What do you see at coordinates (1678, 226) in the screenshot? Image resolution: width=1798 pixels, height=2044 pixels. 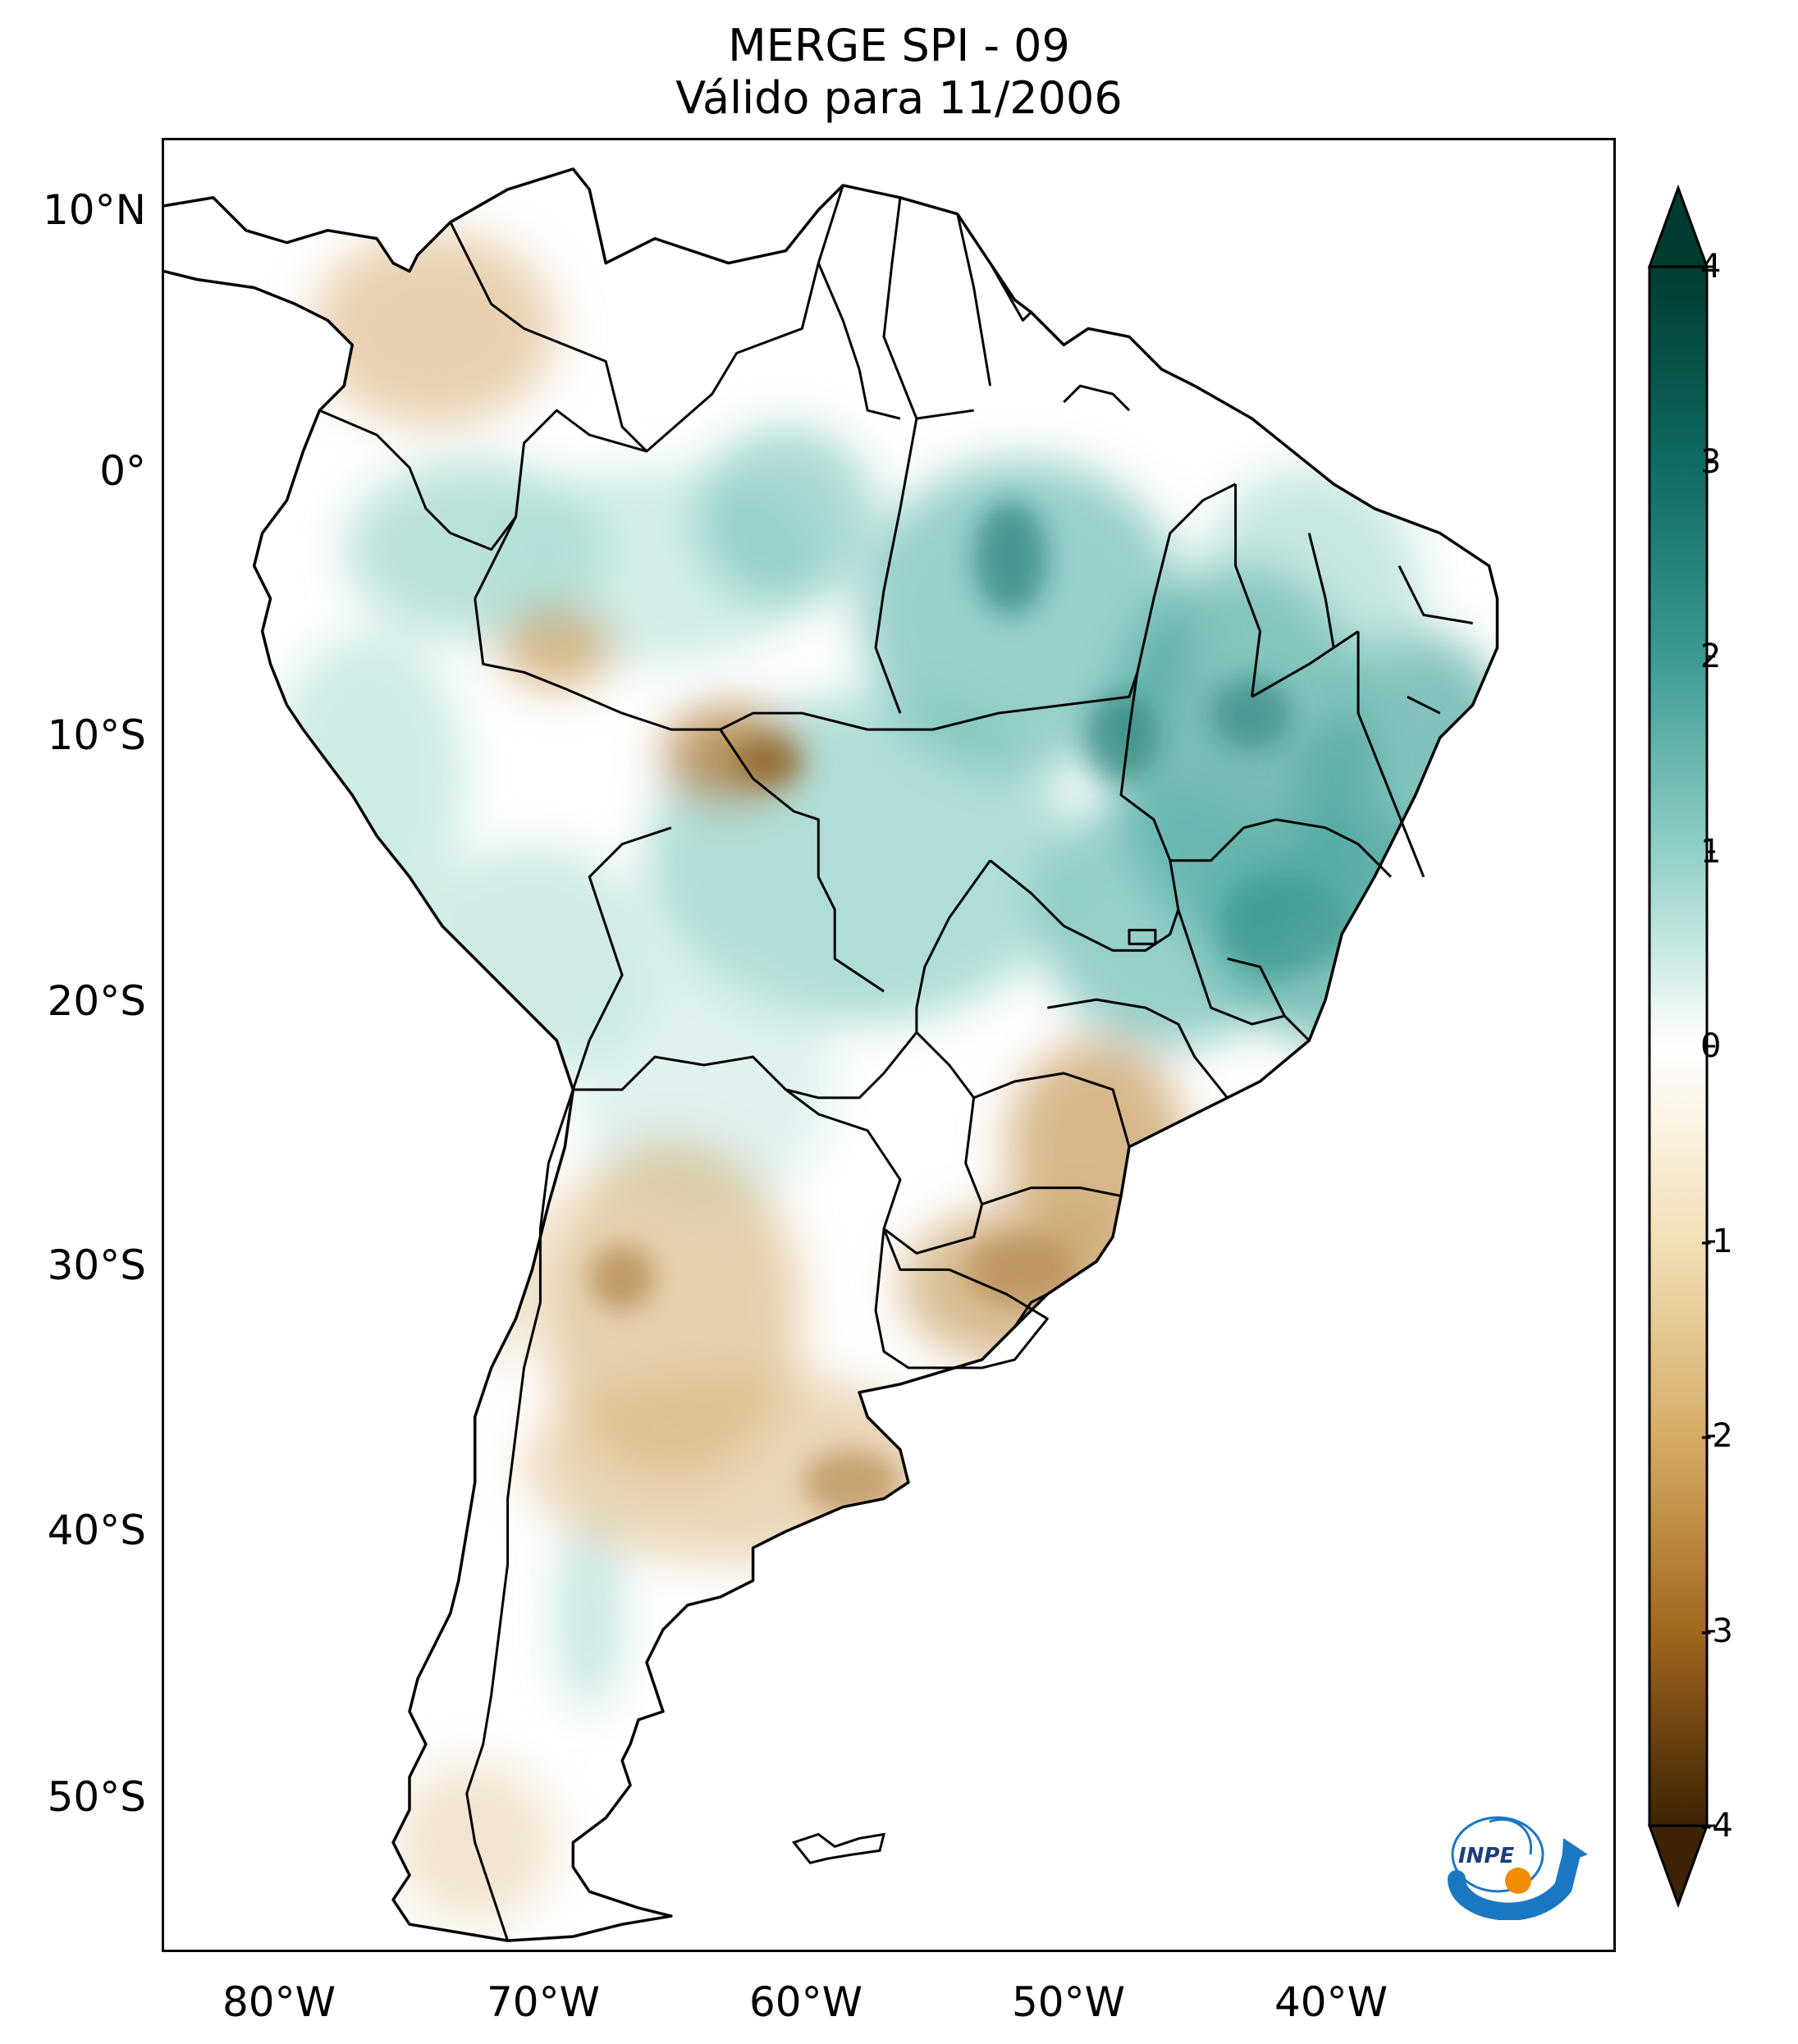 I see `colorbar-top-arrow` at bounding box center [1678, 226].